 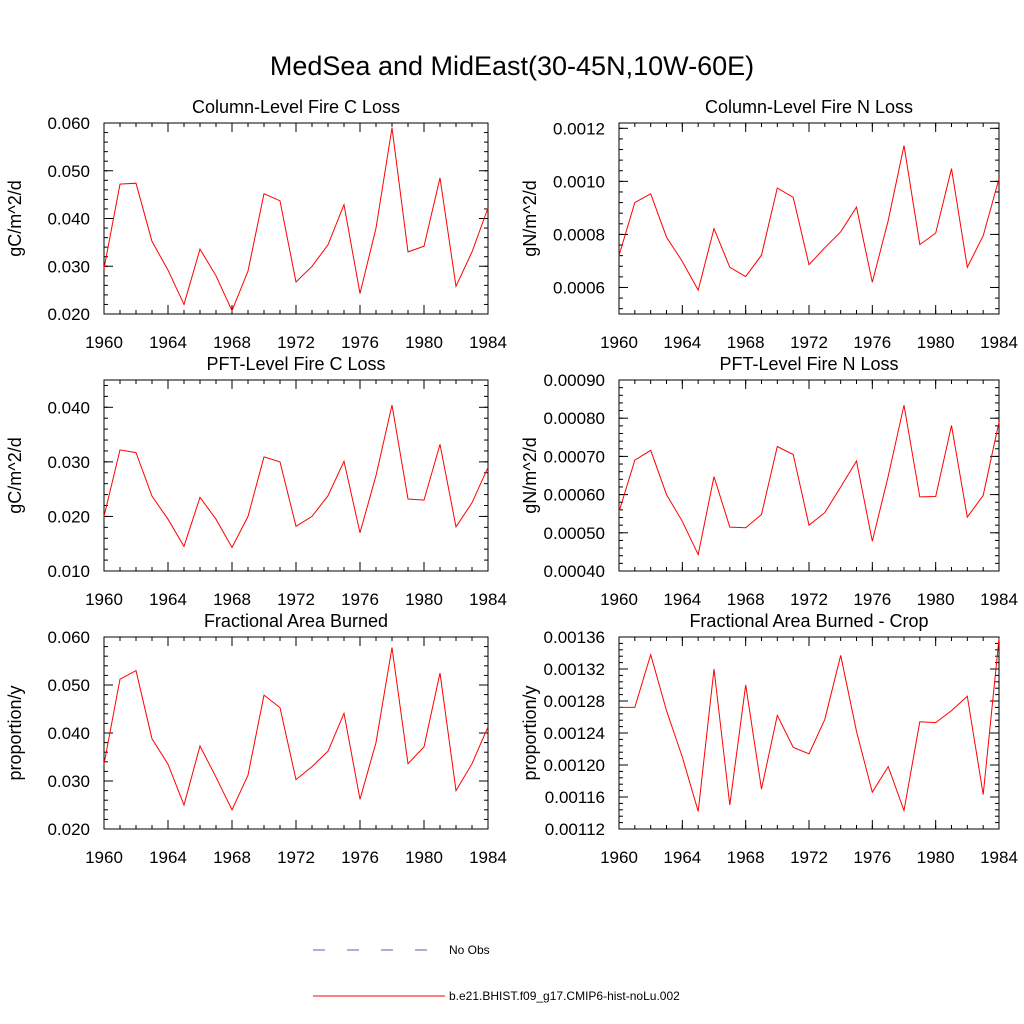 I want to click on y-tick-label: 0.0008, so click(x=579, y=234).